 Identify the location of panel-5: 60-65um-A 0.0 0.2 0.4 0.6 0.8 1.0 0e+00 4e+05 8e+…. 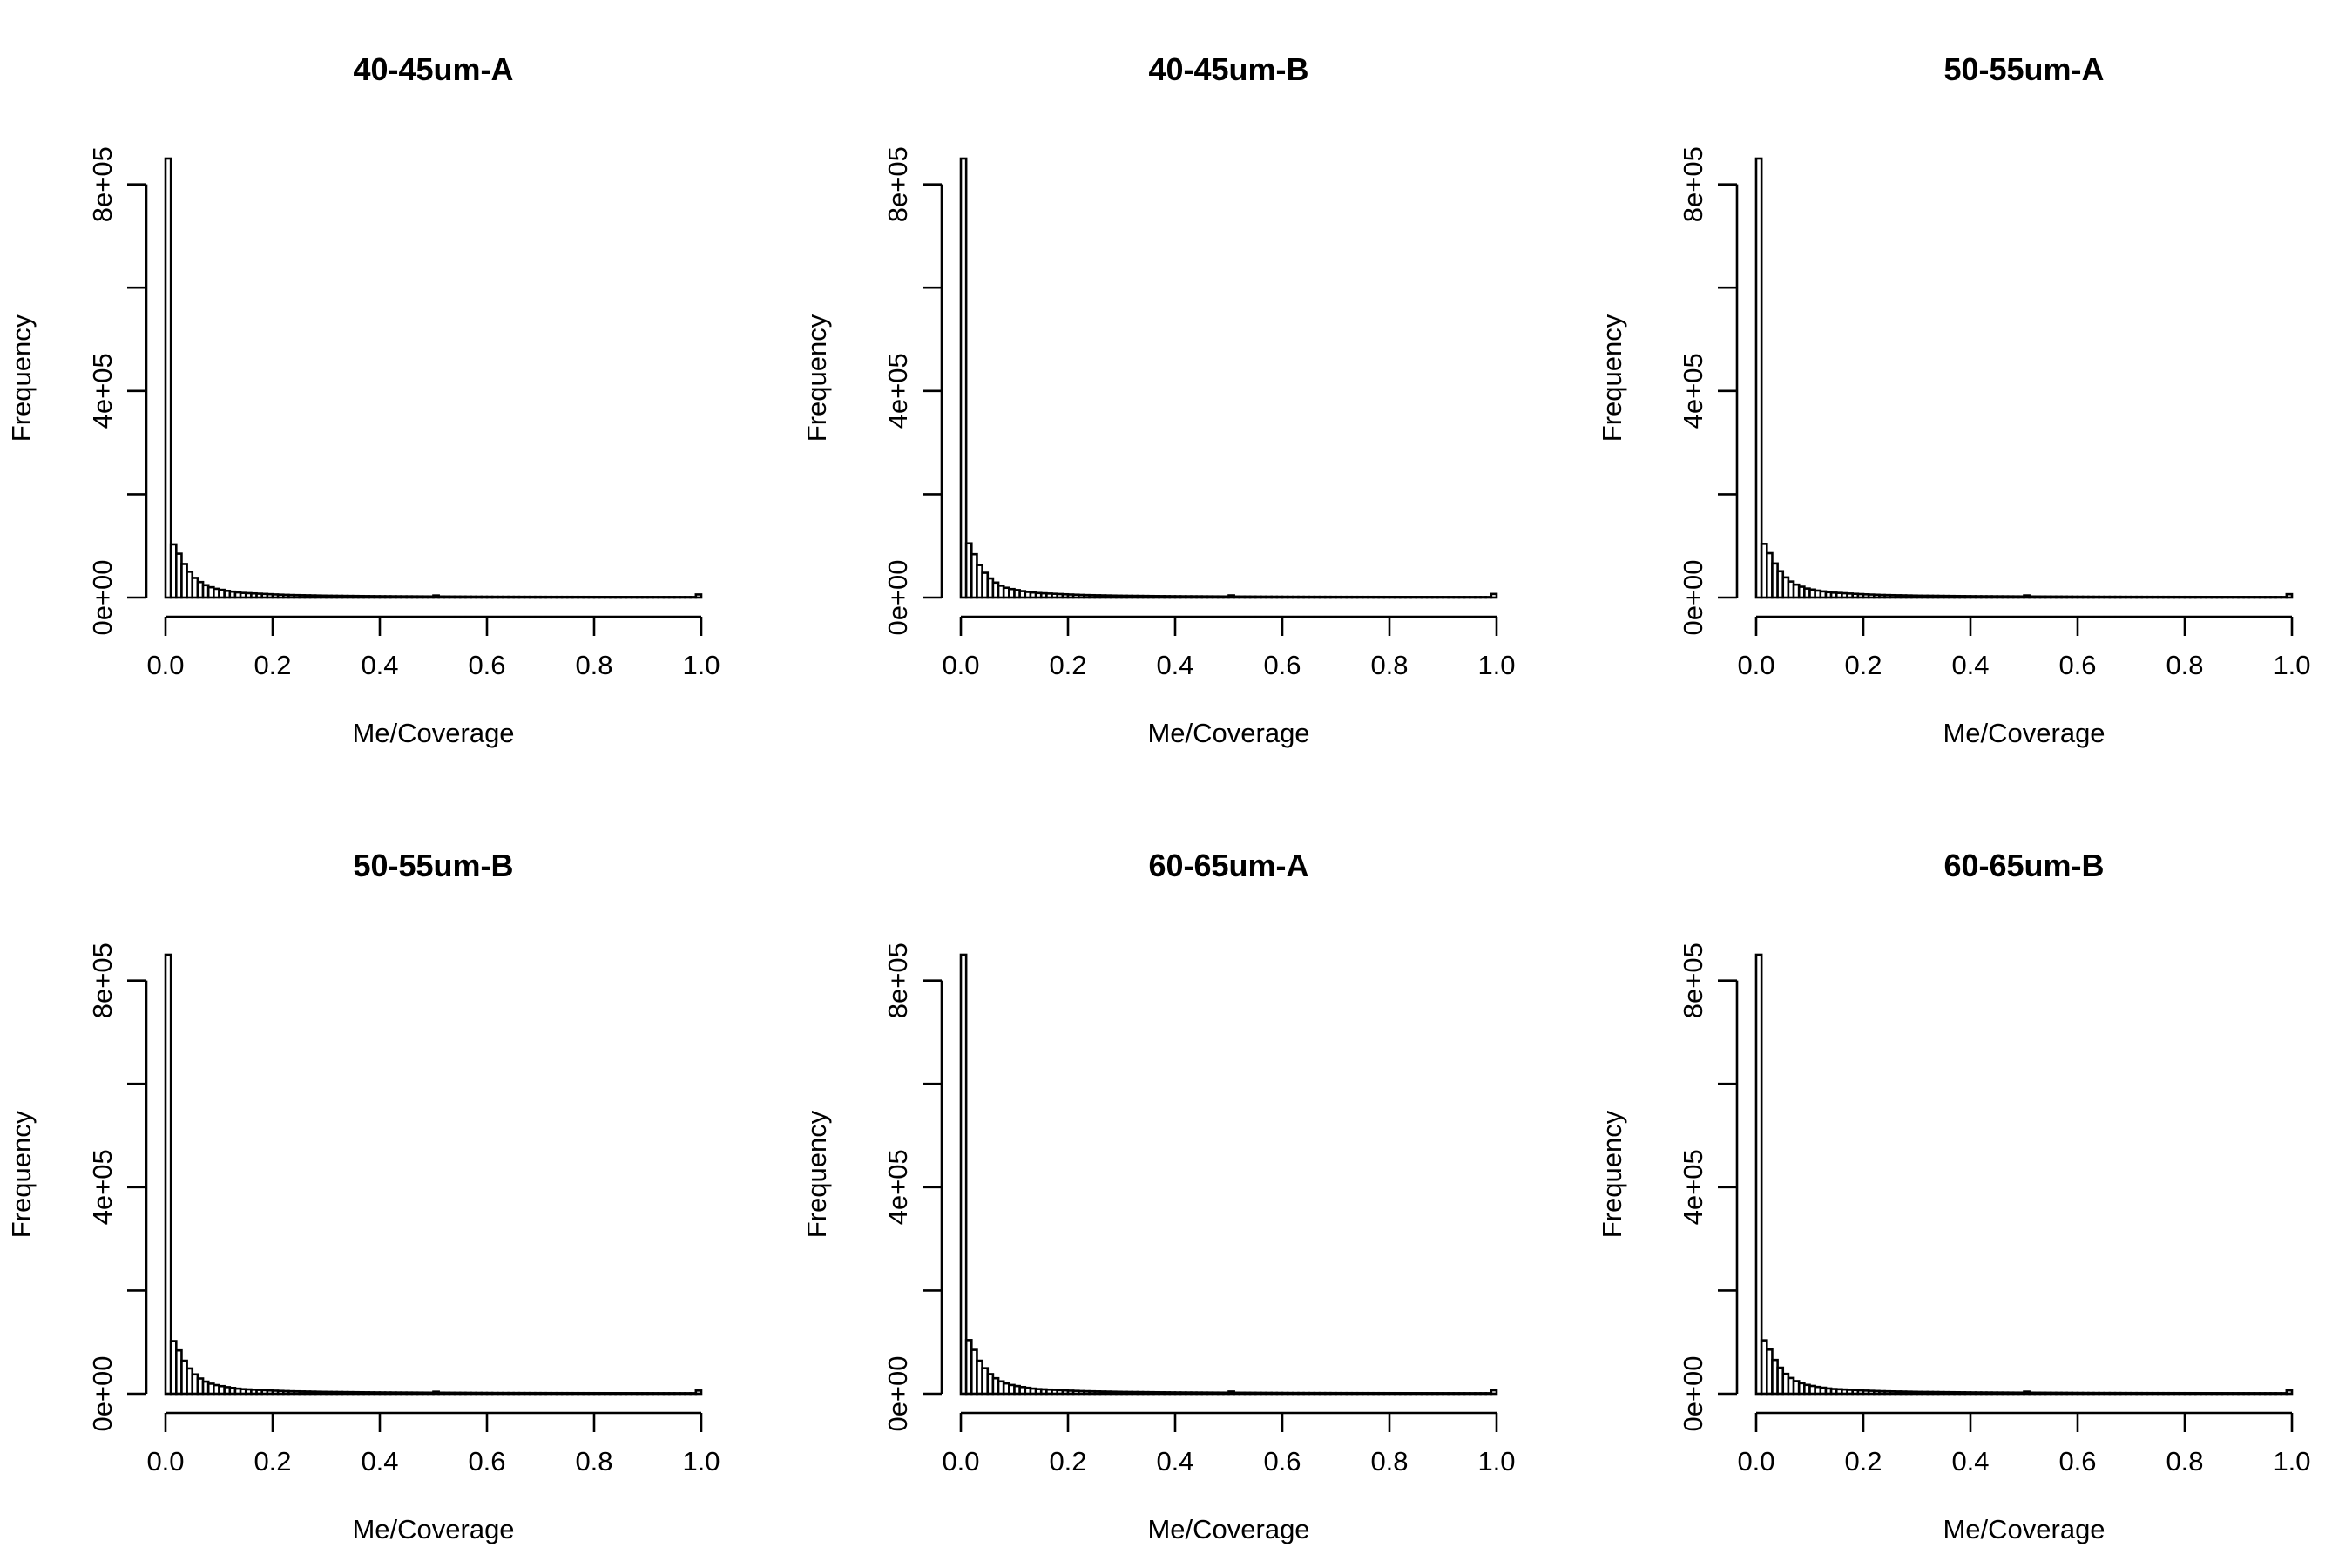
(1158, 1196).